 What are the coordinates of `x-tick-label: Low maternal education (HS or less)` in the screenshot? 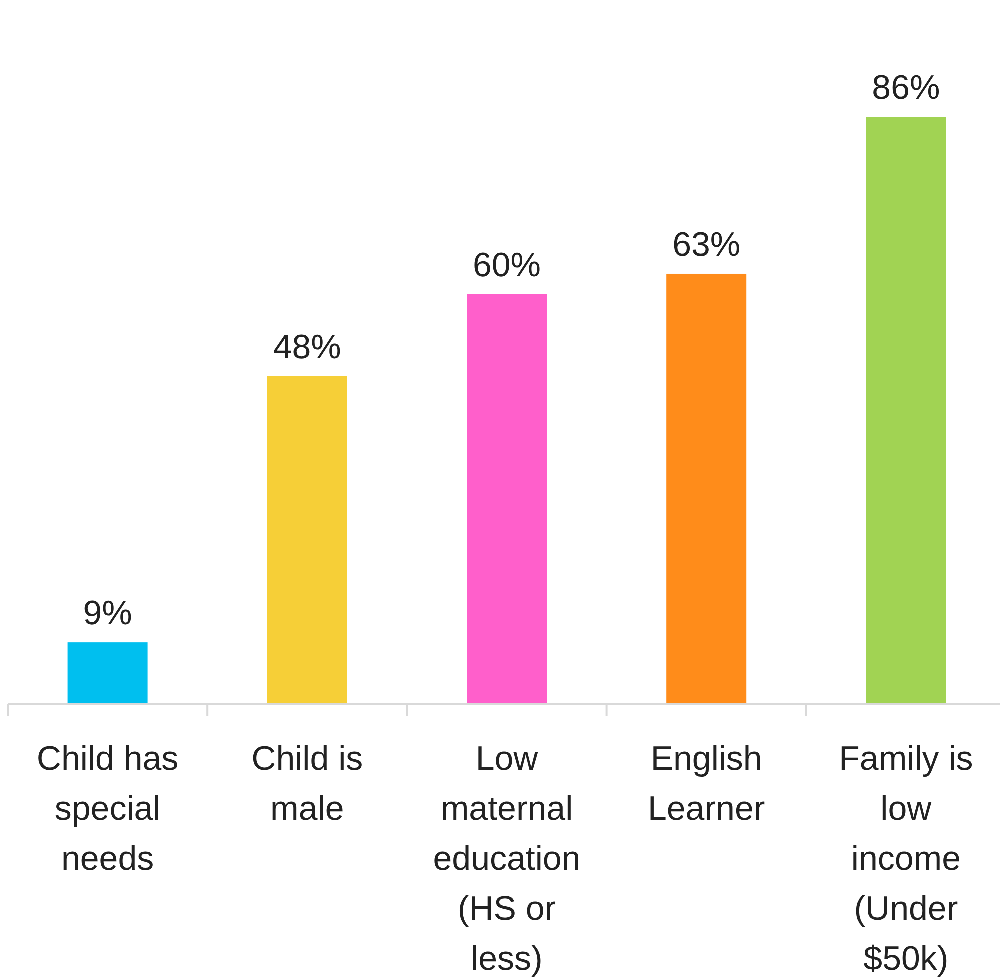 It's located at (507, 859).